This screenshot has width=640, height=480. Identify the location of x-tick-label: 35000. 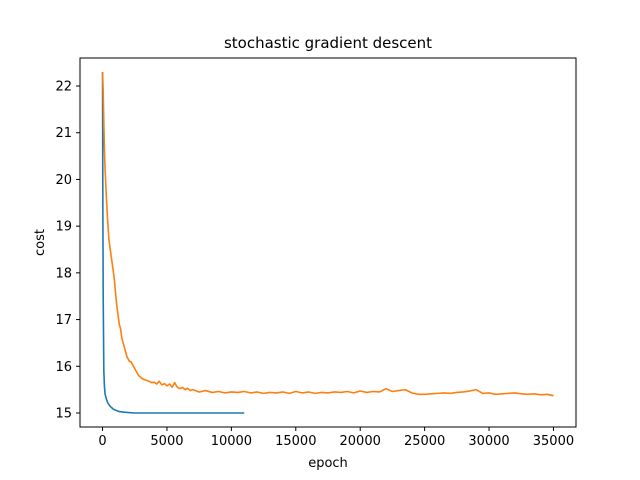
(553, 441).